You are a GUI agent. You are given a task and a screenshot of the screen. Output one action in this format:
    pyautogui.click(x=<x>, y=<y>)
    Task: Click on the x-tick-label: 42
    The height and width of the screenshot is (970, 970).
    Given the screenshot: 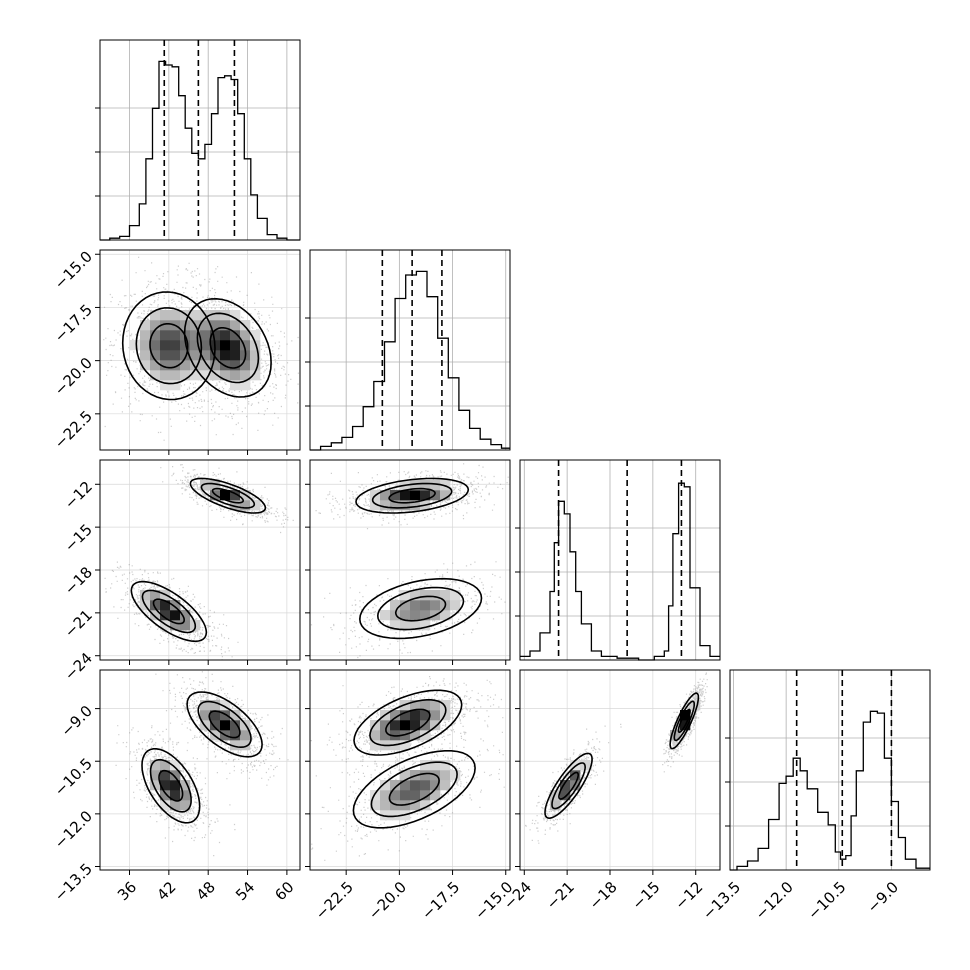 What is the action you would take?
    pyautogui.click(x=166, y=891)
    